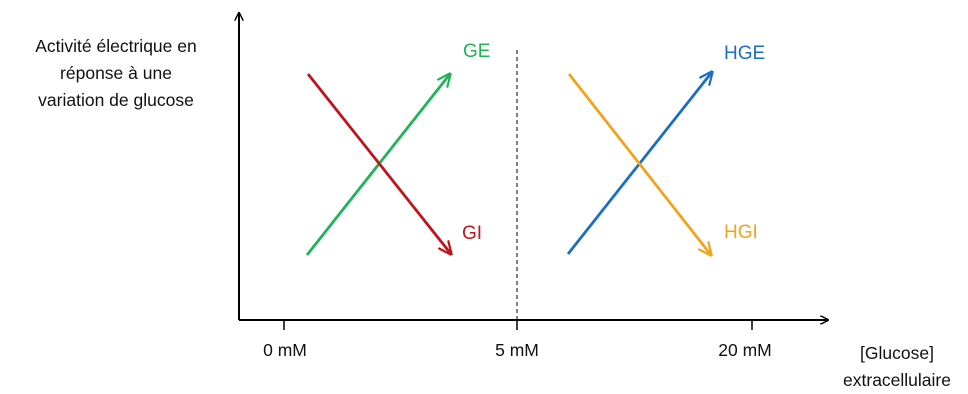  Describe the element at coordinates (897, 380) in the screenshot. I see `x-axis-label-line-2: extracellulaire` at that location.